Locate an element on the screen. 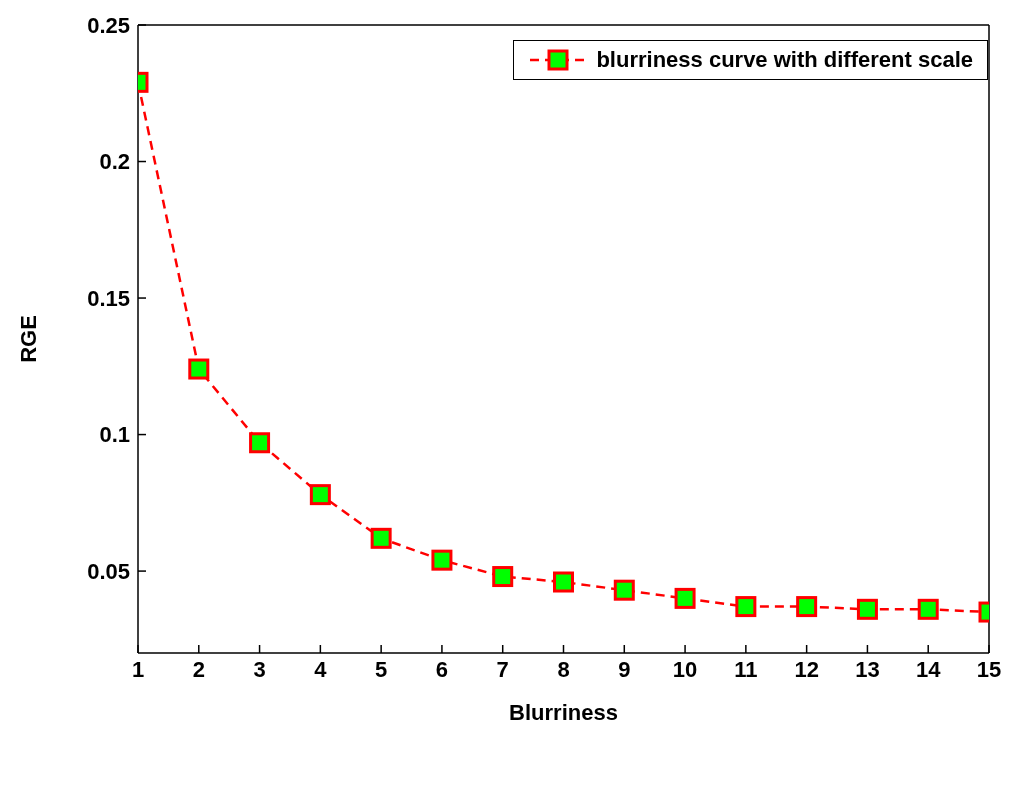  x-tick-label: 5 is located at coordinates (381, 669).